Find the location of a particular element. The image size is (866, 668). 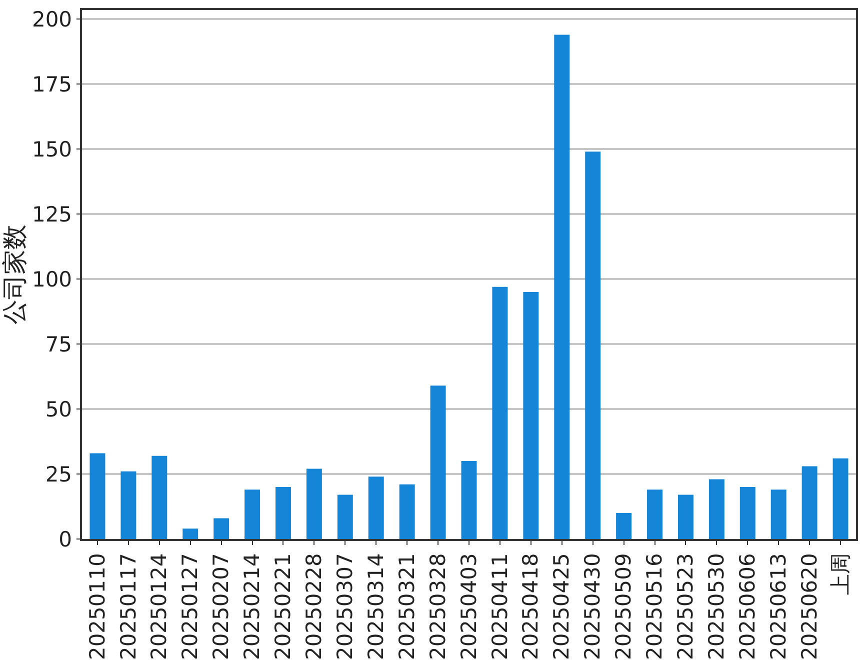

x-tick-label: 20250606 is located at coordinates (747, 606).